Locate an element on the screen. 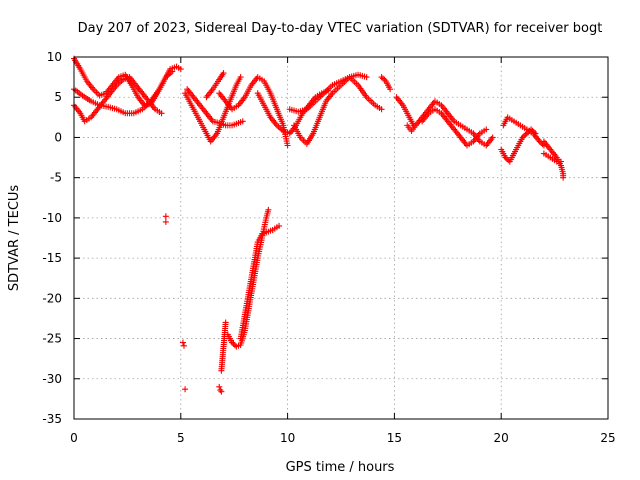 The width and height of the screenshot is (640, 480). series-arc-l is located at coordinates (405, 111).